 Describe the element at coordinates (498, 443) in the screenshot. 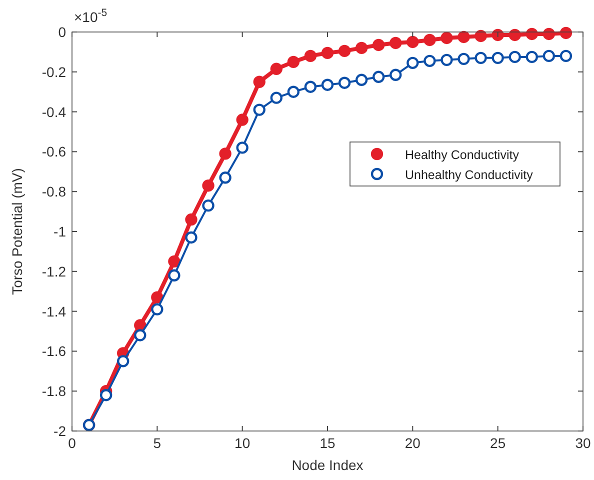

I see `x-tick-label: 25` at that location.